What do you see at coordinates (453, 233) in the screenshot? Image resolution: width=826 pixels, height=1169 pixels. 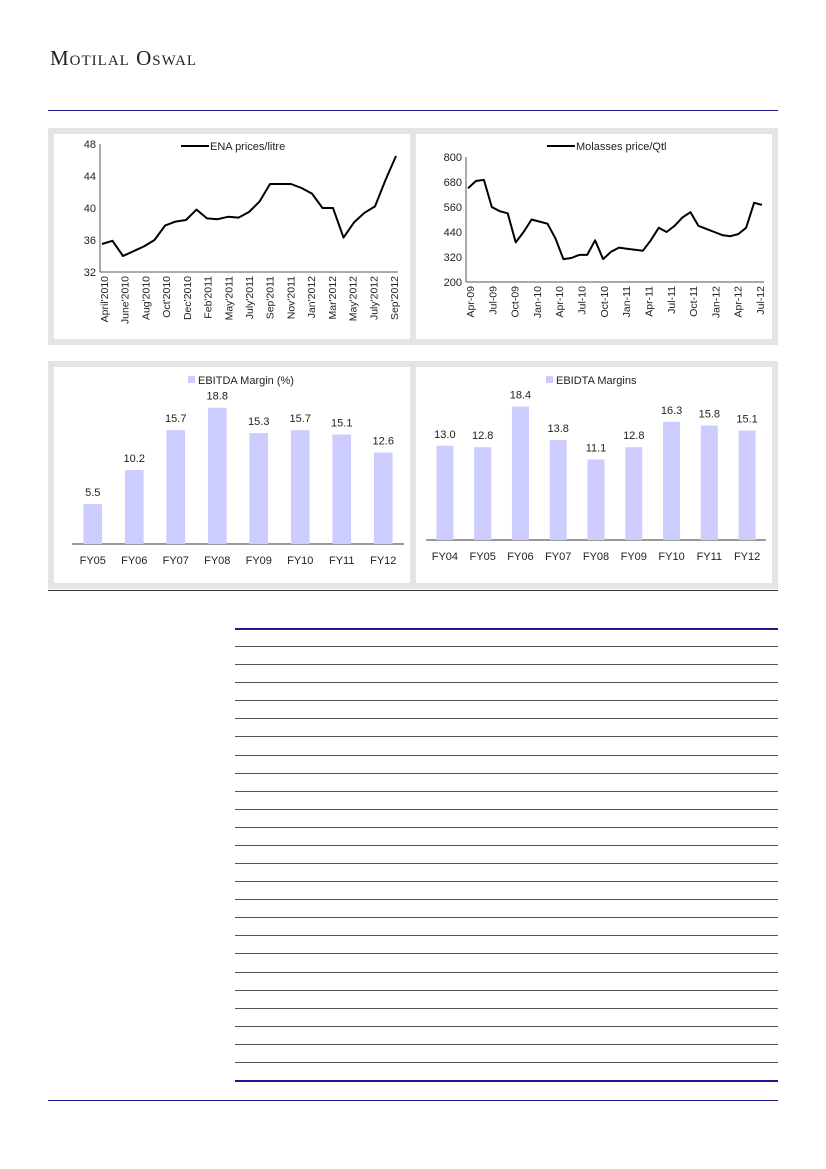 I see `y-tick-label: 440` at bounding box center [453, 233].